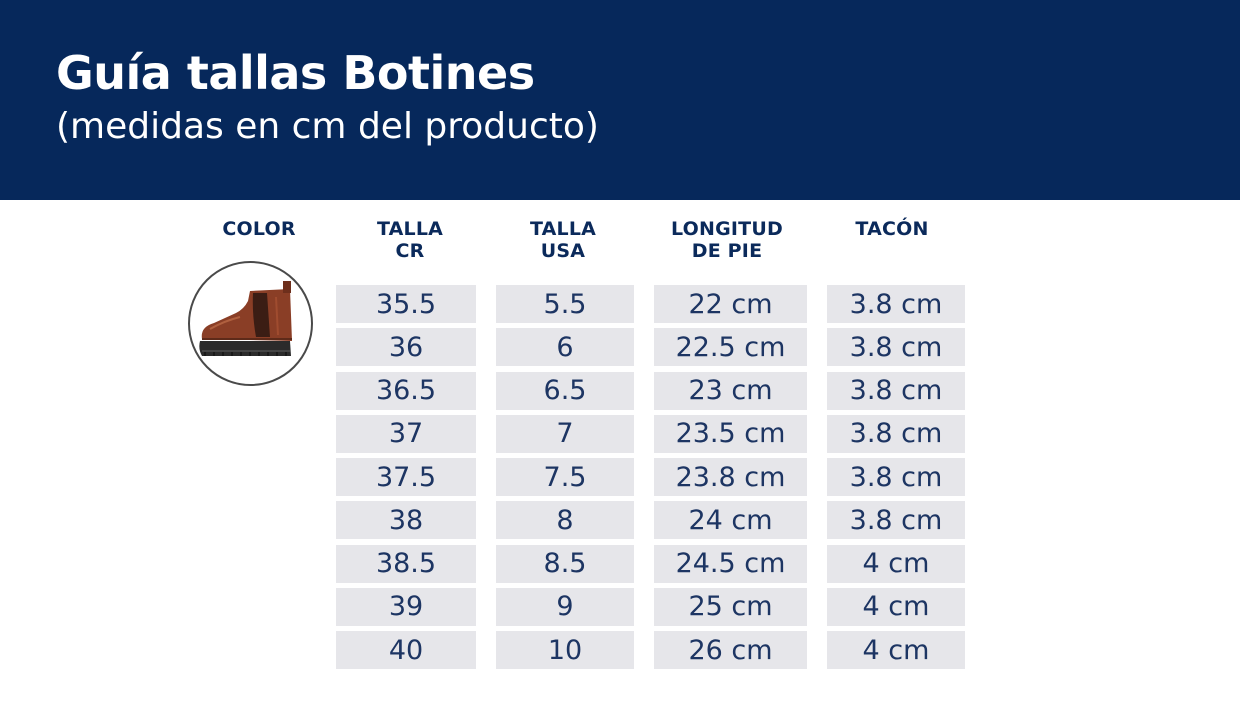  Describe the element at coordinates (563, 251) in the screenshot. I see `column-header-talla-usa-line2: USA` at that location.